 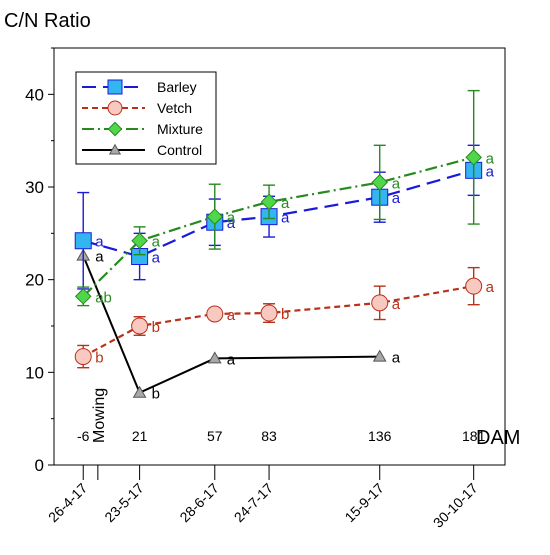 What do you see at coordinates (34, 280) in the screenshot?
I see `y-tick-label: 20` at bounding box center [34, 280].